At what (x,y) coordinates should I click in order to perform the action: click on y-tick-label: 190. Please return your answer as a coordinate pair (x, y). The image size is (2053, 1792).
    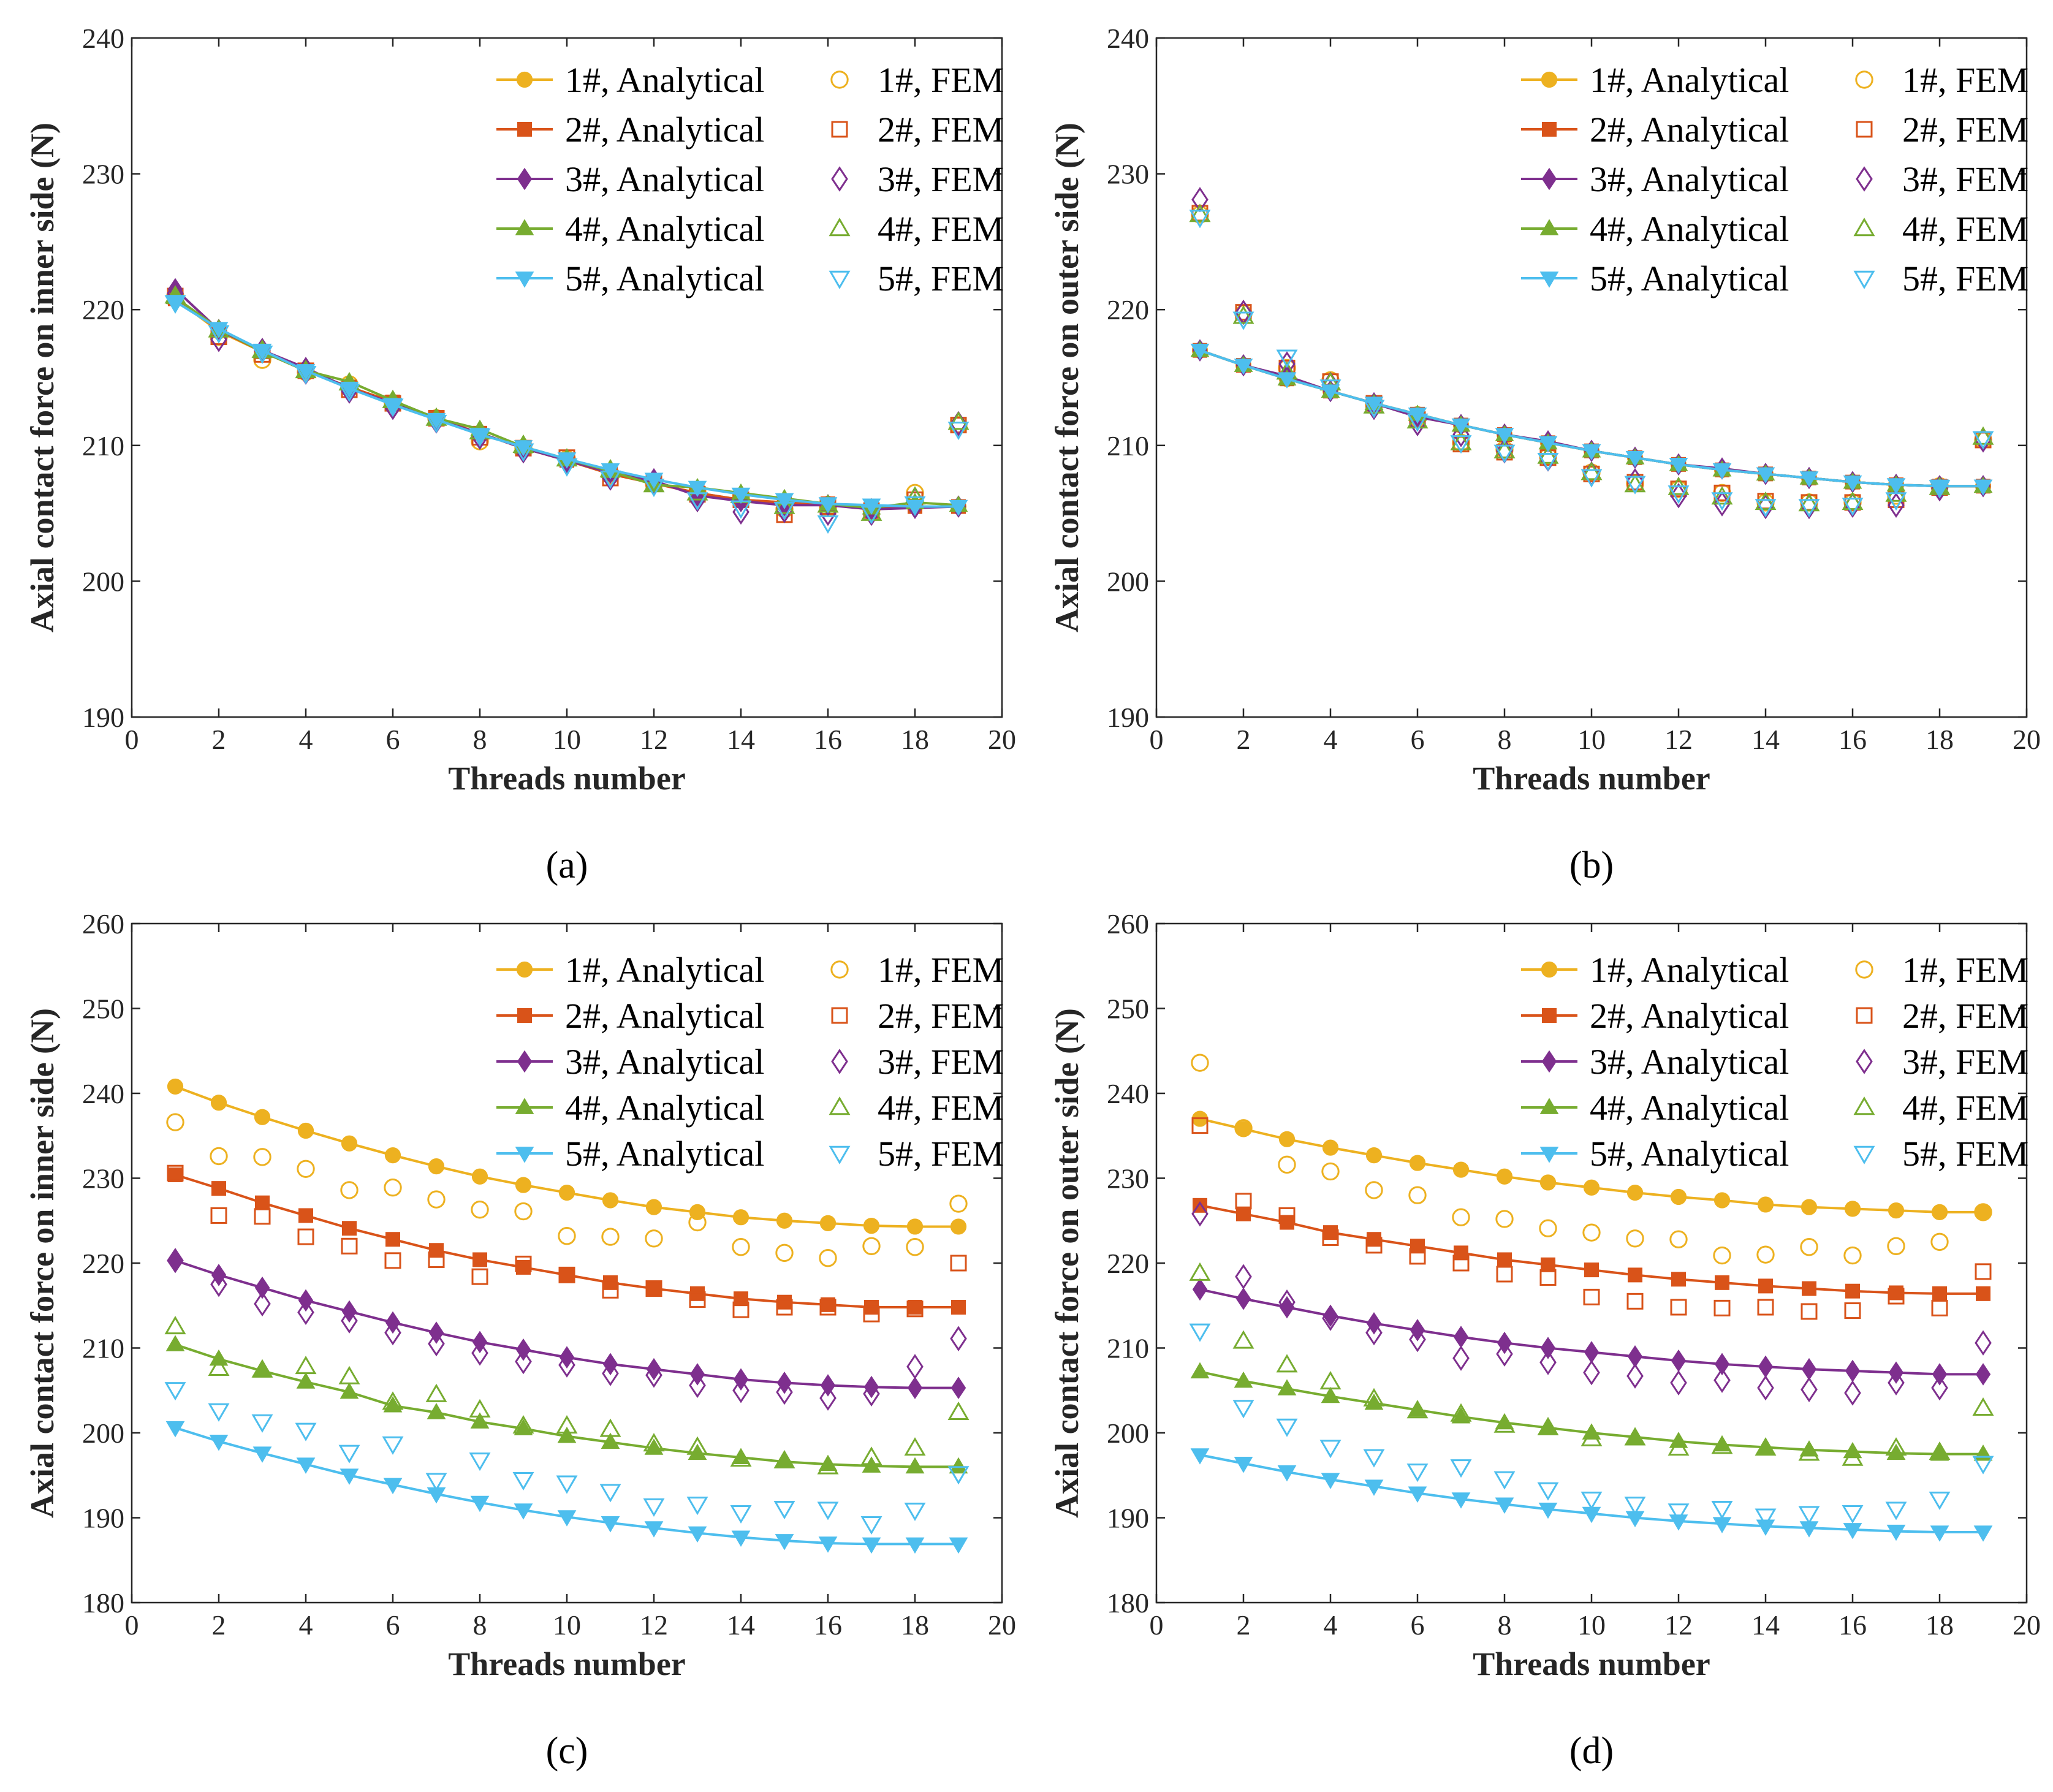
    Looking at the image, I should click on (1128, 1518).